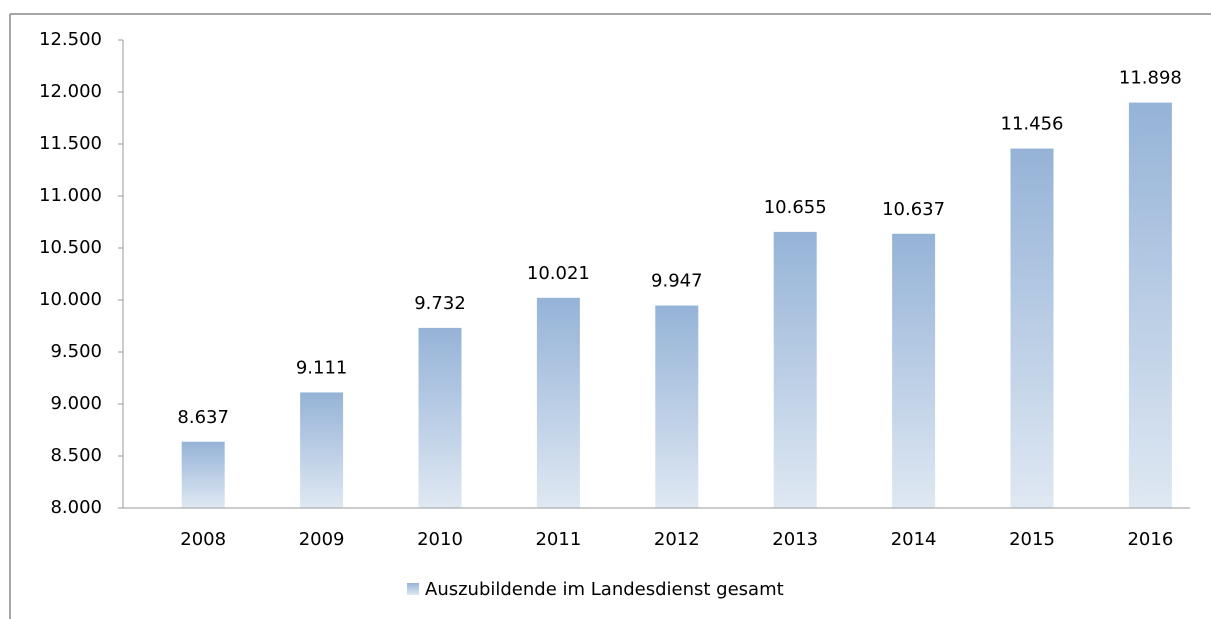  What do you see at coordinates (440, 539) in the screenshot?
I see `x-tick-label: 2010` at bounding box center [440, 539].